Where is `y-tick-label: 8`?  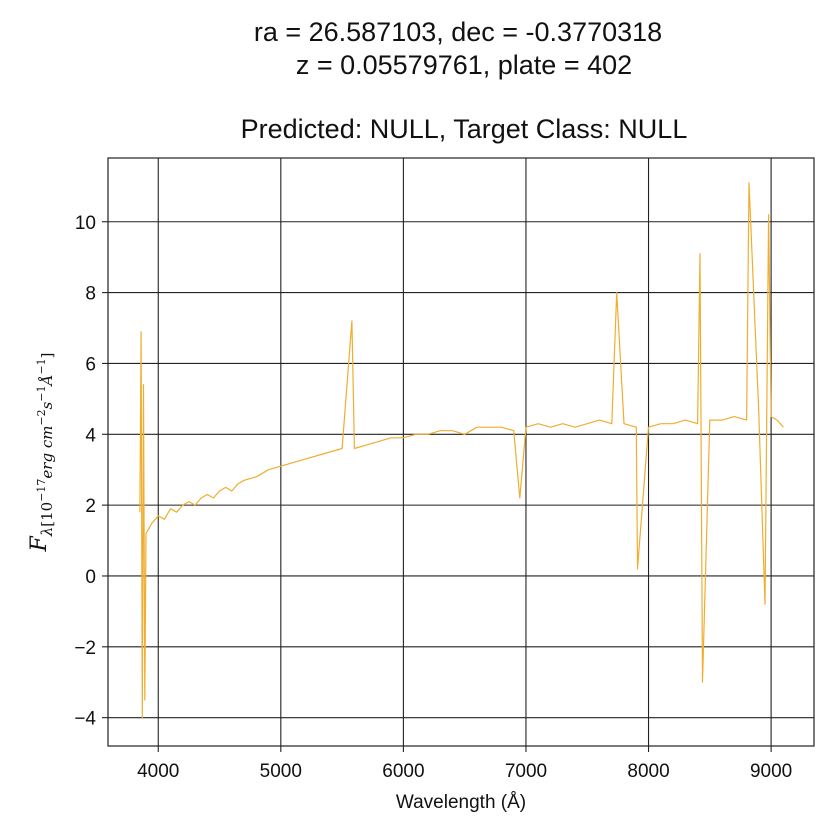
y-tick-label: 8 is located at coordinates (90, 294).